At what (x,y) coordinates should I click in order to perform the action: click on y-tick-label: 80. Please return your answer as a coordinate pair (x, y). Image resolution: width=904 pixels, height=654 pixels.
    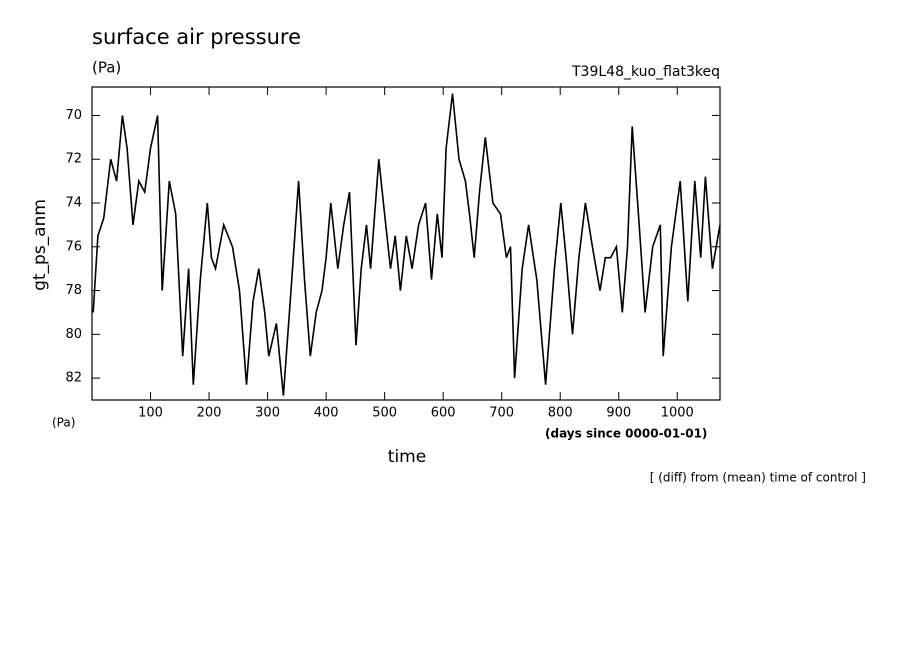
    Looking at the image, I should click on (73, 334).